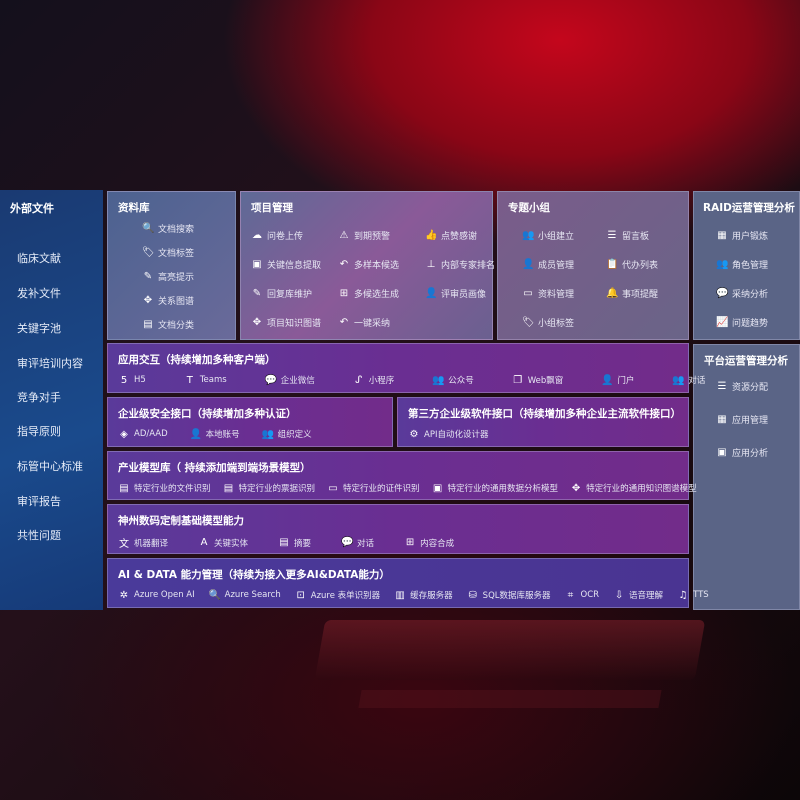 The width and height of the screenshot is (800, 800). Describe the element at coordinates (628, 235) in the screenshot. I see `list-item-bbs: ☰ 留言板` at that location.